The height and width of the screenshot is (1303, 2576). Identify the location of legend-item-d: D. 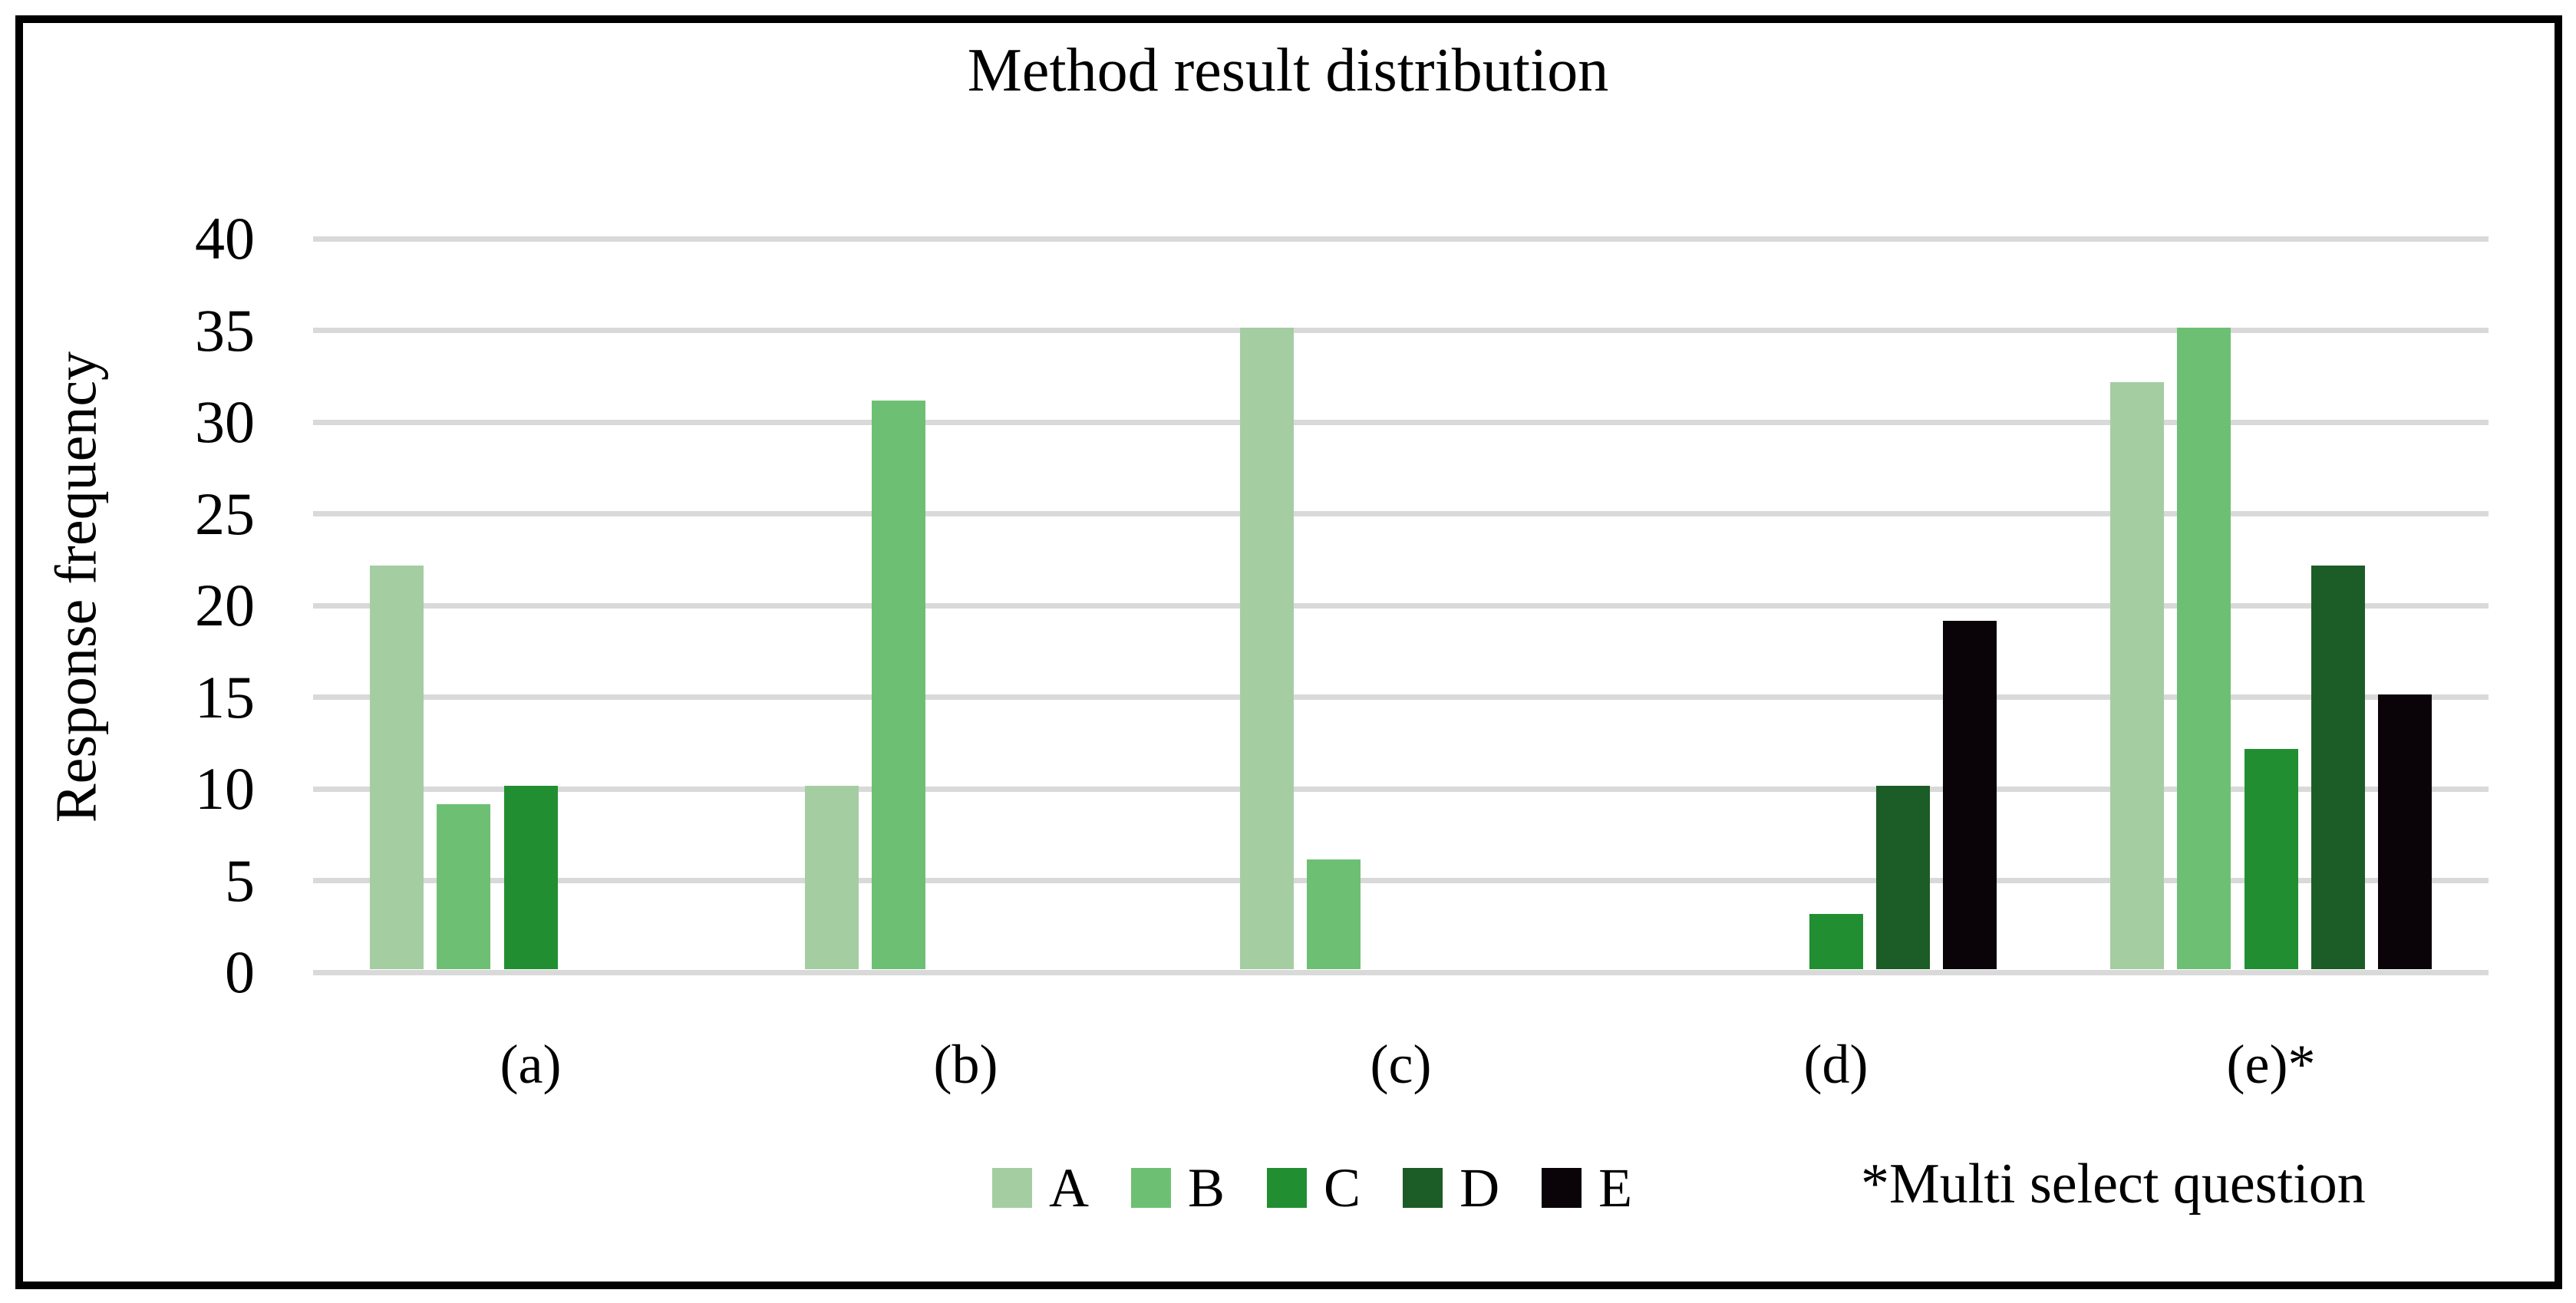
(1451, 1188).